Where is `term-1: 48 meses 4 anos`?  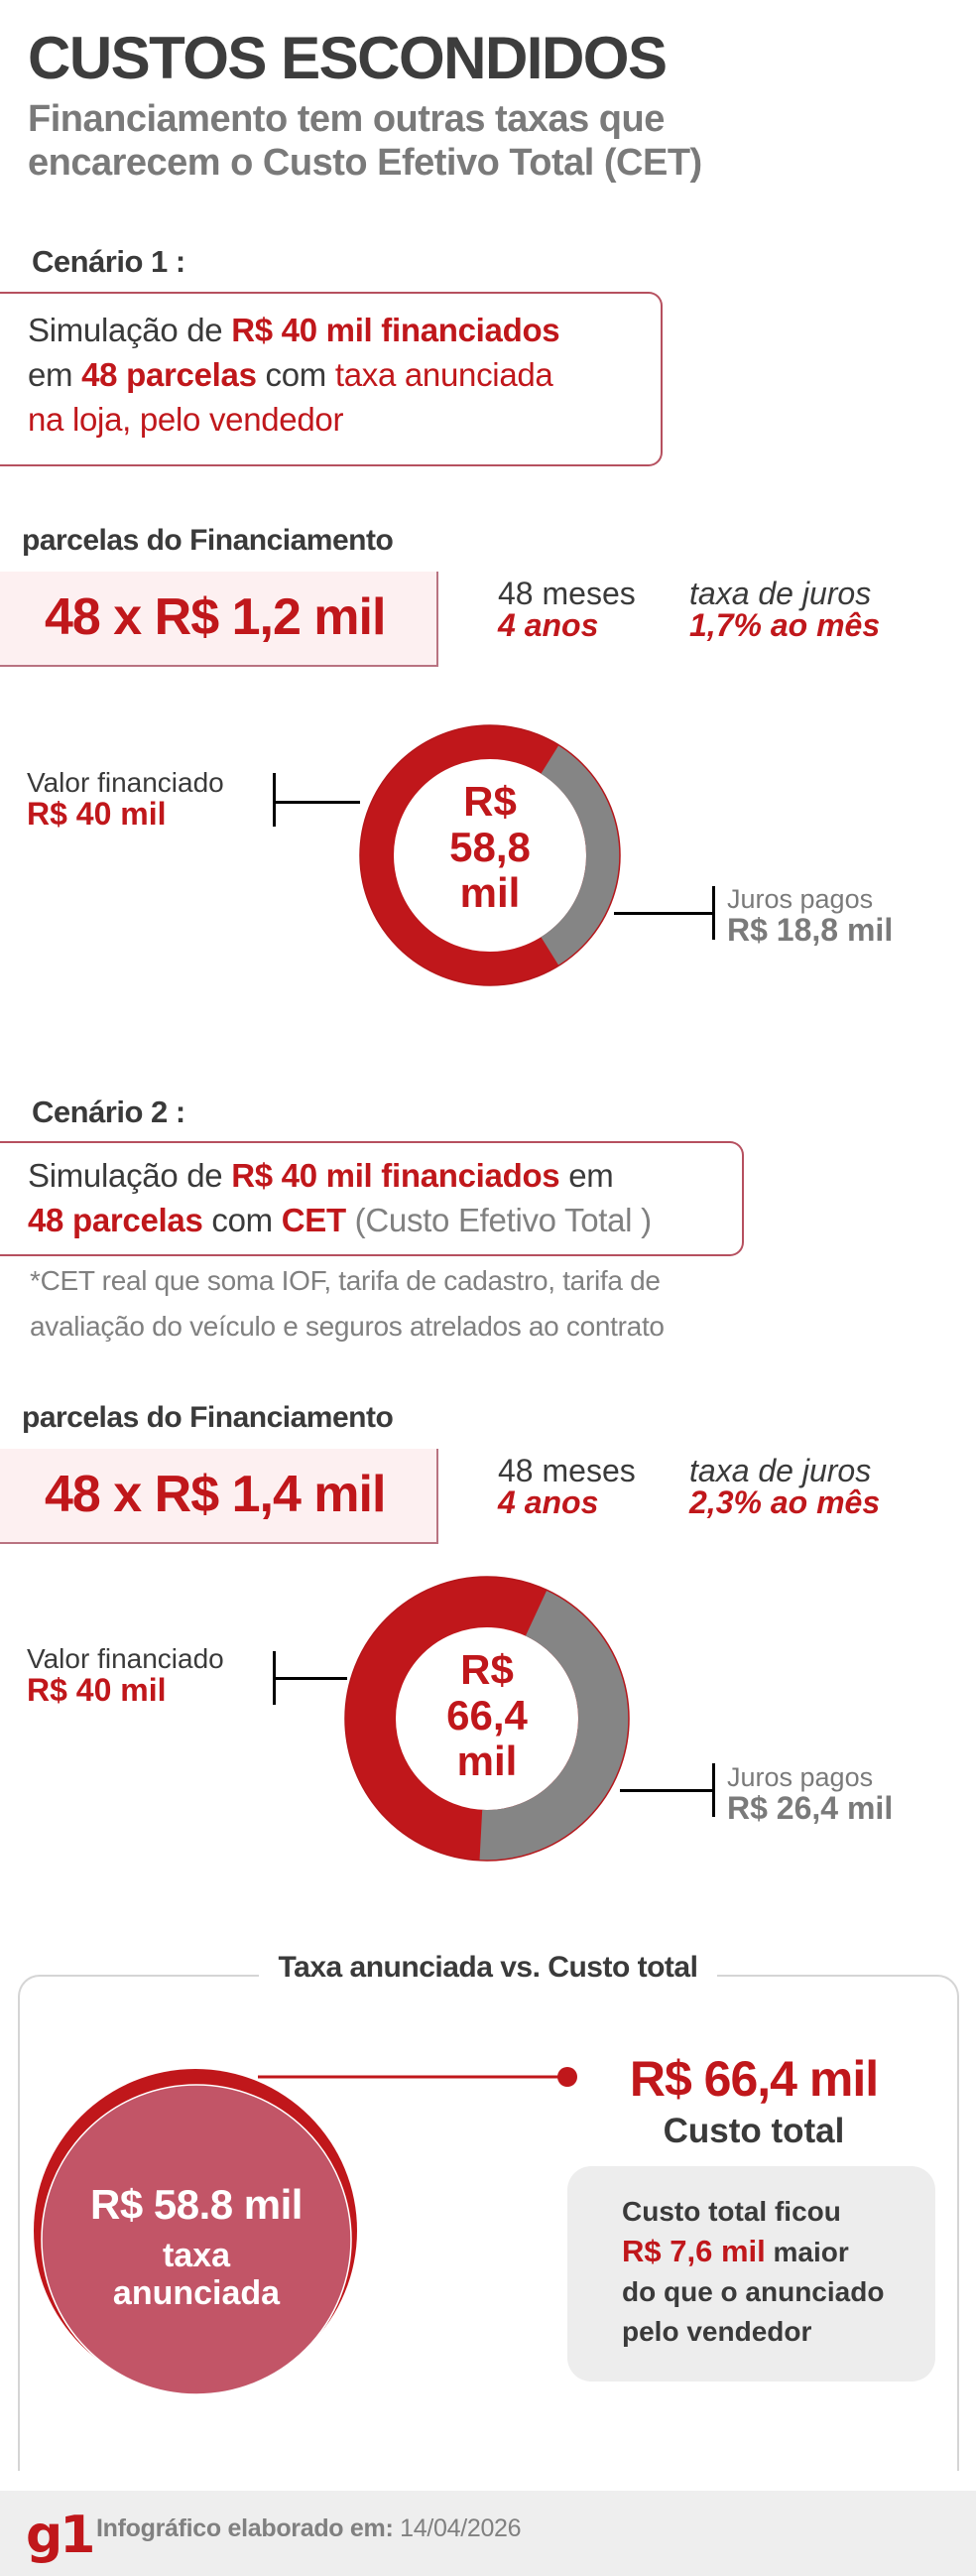 term-1: 48 meses 4 anos is located at coordinates (567, 610).